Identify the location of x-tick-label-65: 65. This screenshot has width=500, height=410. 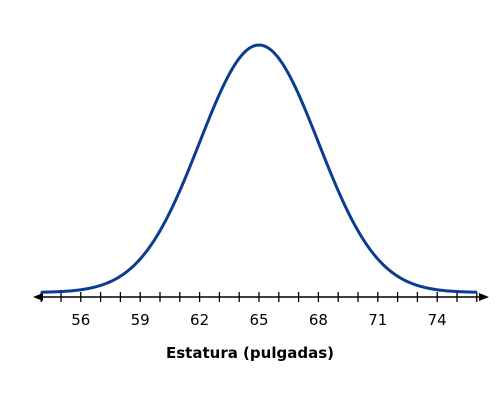
(258, 320).